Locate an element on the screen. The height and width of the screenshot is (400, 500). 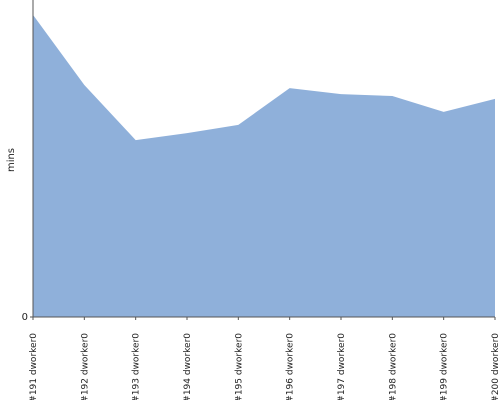
x-tick-label: #195 dworker0 is located at coordinates (239, 366).